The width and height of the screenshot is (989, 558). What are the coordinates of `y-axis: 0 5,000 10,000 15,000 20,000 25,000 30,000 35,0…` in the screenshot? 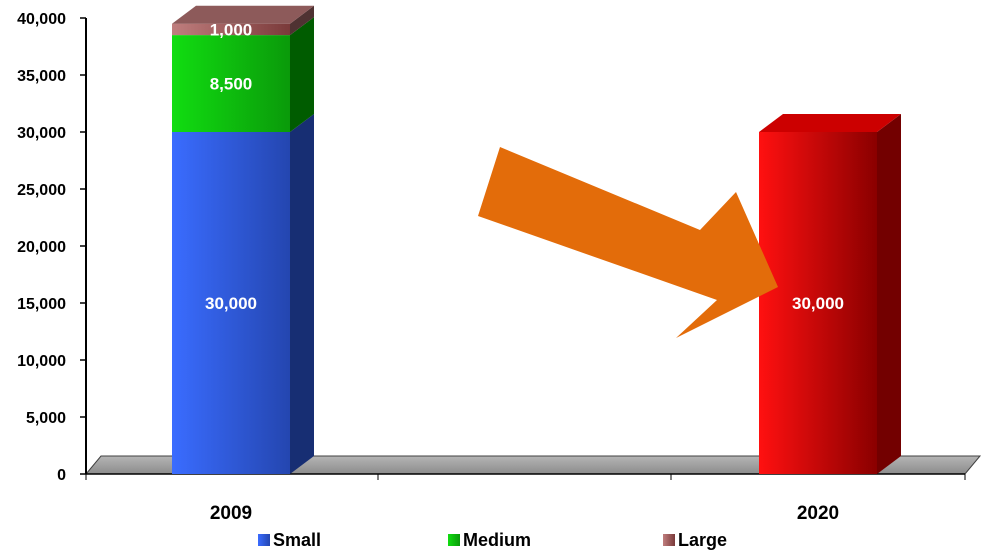 It's located at (52, 247).